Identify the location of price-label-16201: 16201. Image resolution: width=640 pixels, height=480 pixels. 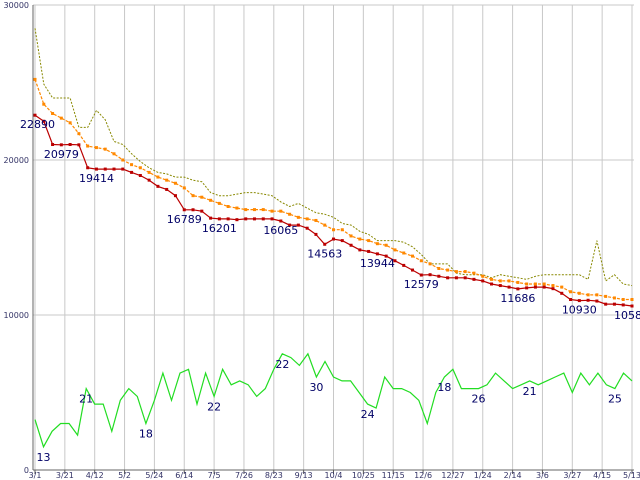
(219, 228).